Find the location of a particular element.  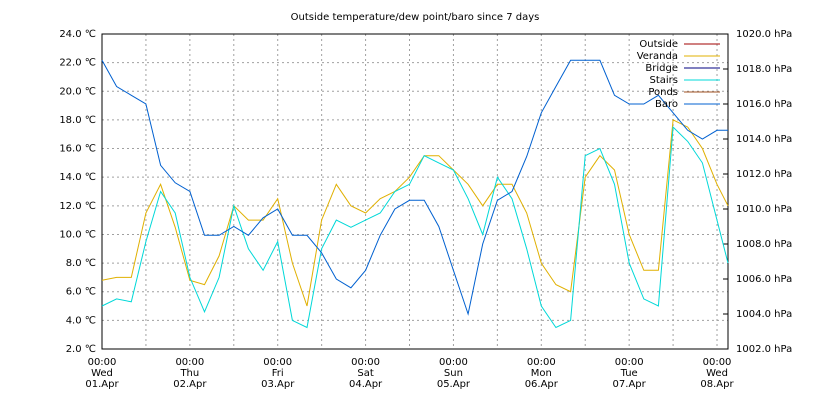

y-tick-label: 12.0 ℃ is located at coordinates (77, 206).